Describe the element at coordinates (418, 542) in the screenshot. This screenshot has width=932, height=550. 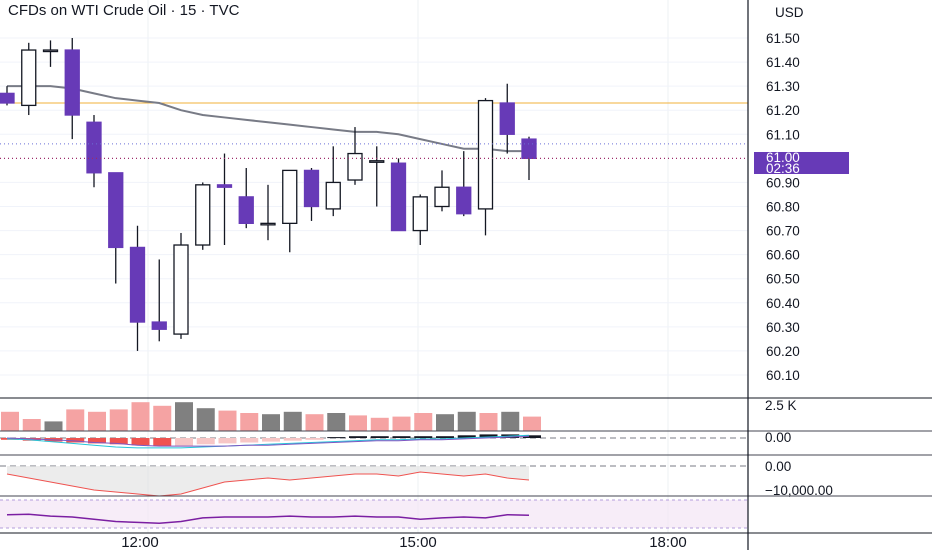
I see `time-label-1500: 15:00` at that location.